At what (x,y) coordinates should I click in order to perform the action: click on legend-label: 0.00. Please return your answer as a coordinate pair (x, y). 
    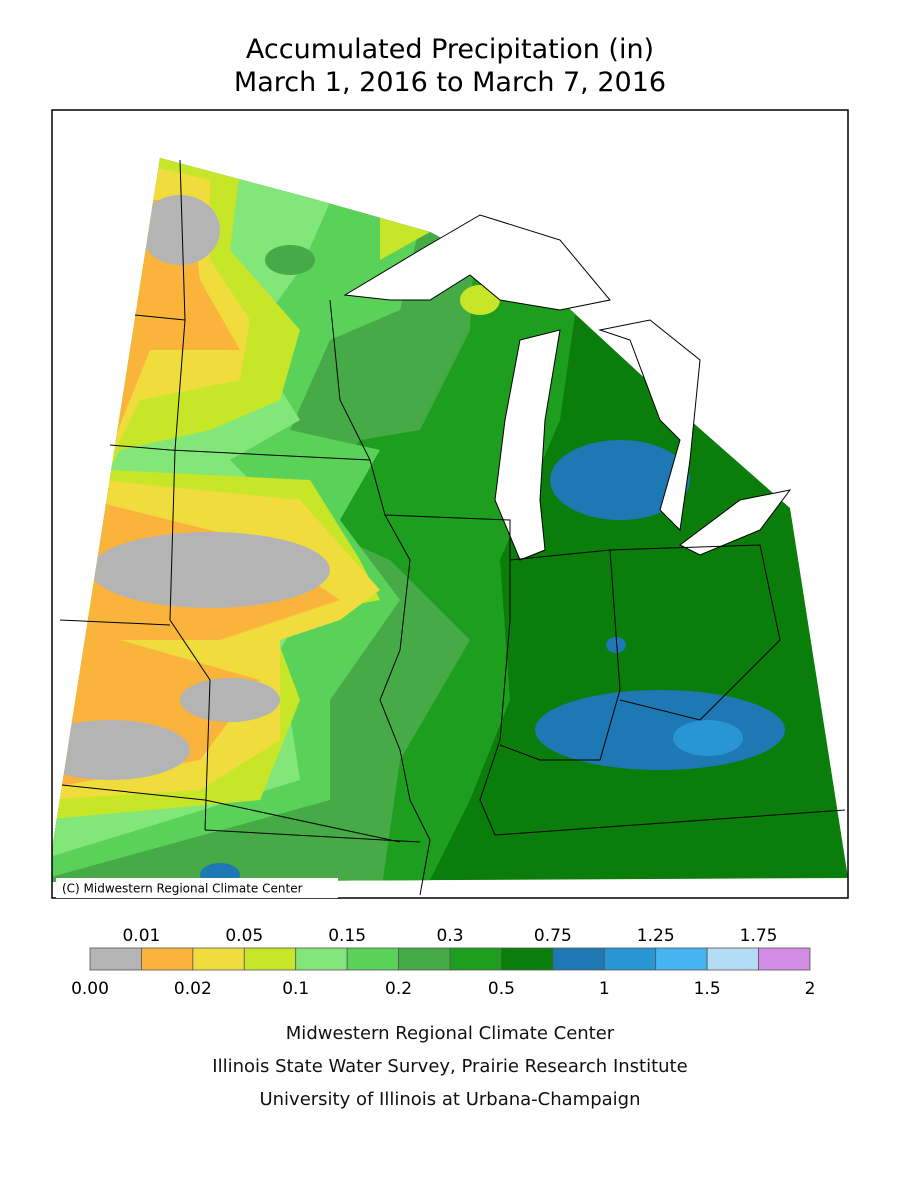
    Looking at the image, I should click on (90, 989).